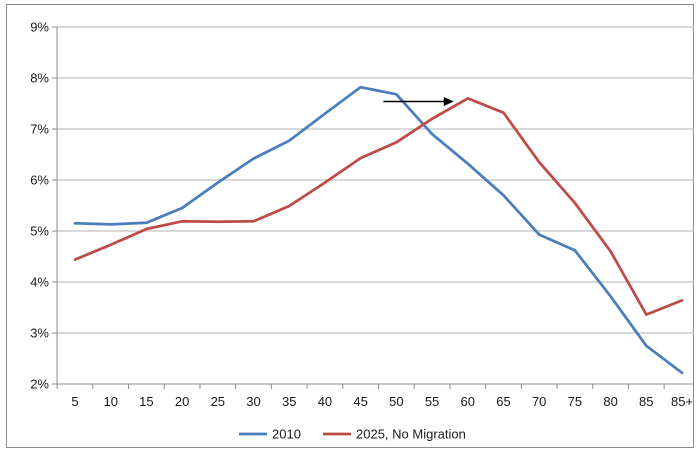 The height and width of the screenshot is (452, 699). What do you see at coordinates (468, 401) in the screenshot?
I see `x-tick-label: 60` at bounding box center [468, 401].